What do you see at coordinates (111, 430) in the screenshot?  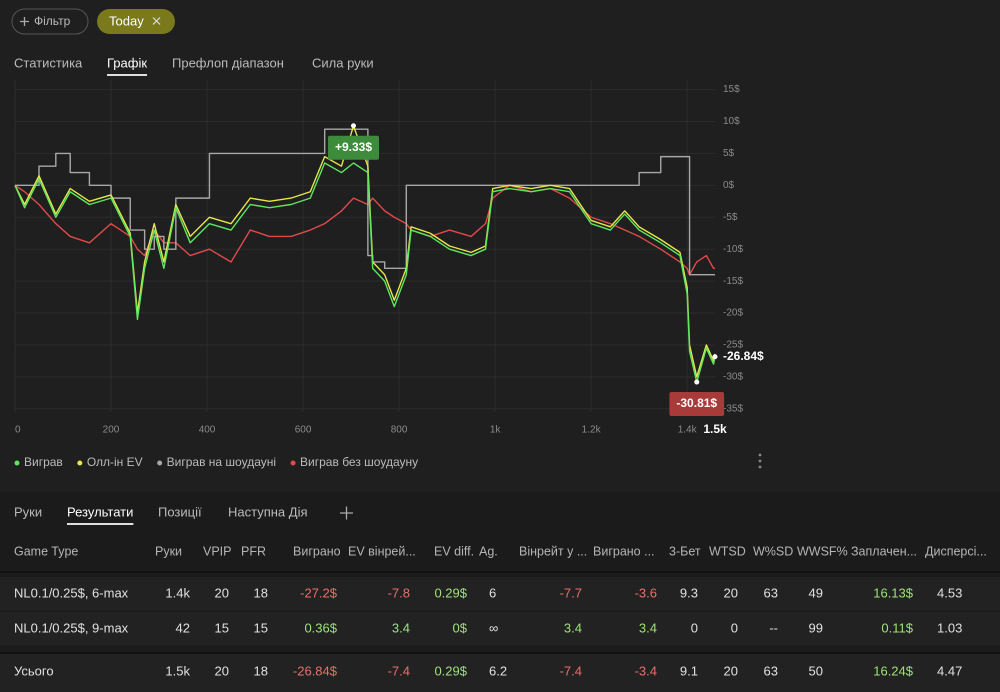 I see `x-tick-label: 200` at bounding box center [111, 430].